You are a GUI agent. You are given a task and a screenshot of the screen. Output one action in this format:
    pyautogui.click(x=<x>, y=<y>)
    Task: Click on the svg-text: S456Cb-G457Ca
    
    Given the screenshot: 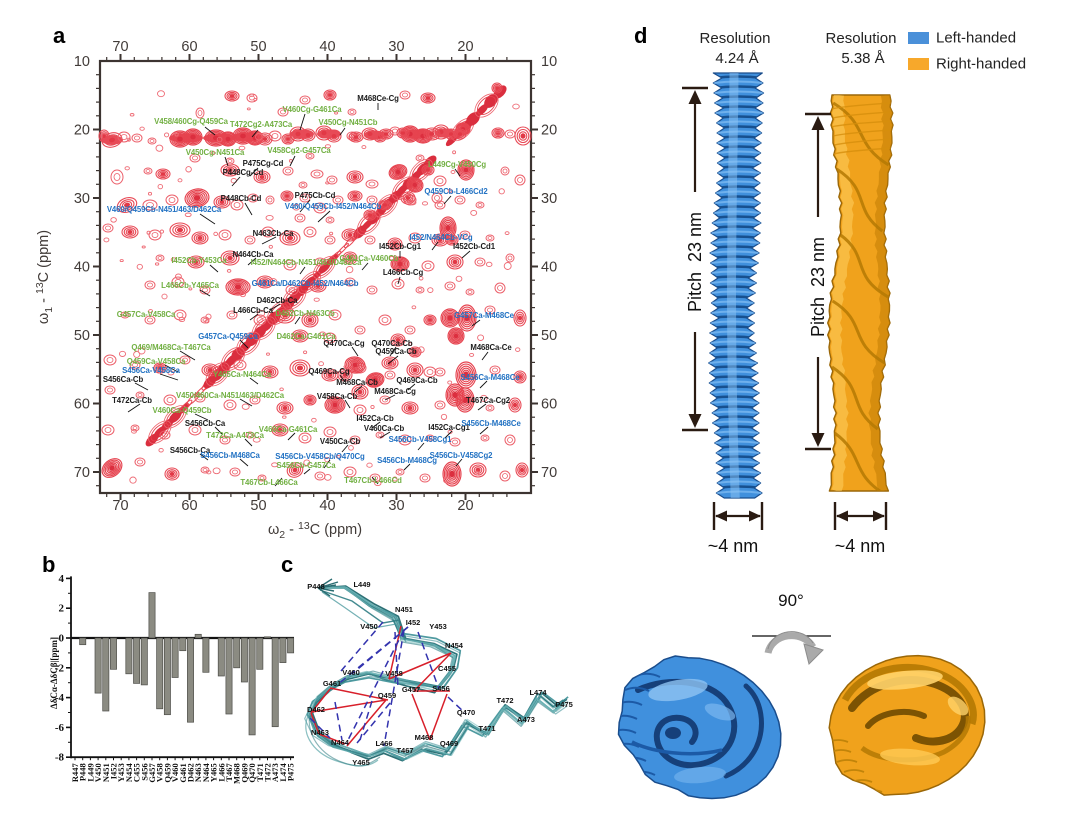 What is the action you would take?
    pyautogui.click(x=307, y=465)
    